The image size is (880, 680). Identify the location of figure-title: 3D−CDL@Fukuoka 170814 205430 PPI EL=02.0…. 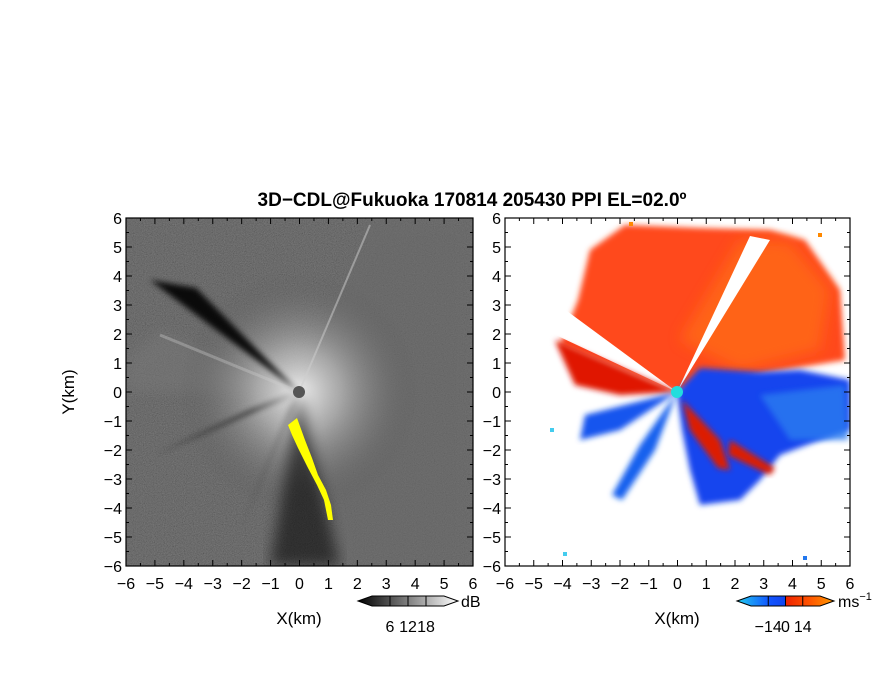
(472, 200).